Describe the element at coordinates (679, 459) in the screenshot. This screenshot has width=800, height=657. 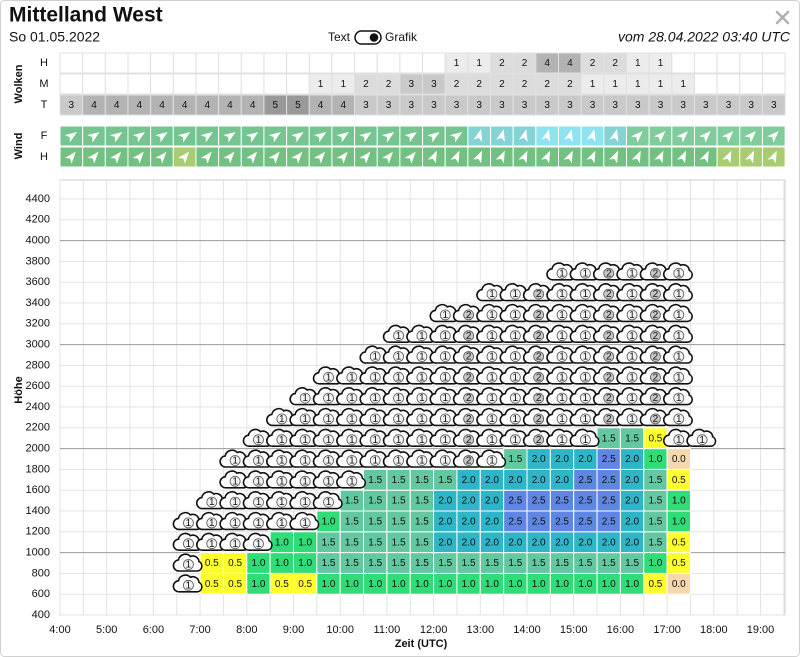
I see `lift-value: 0.0` at that location.